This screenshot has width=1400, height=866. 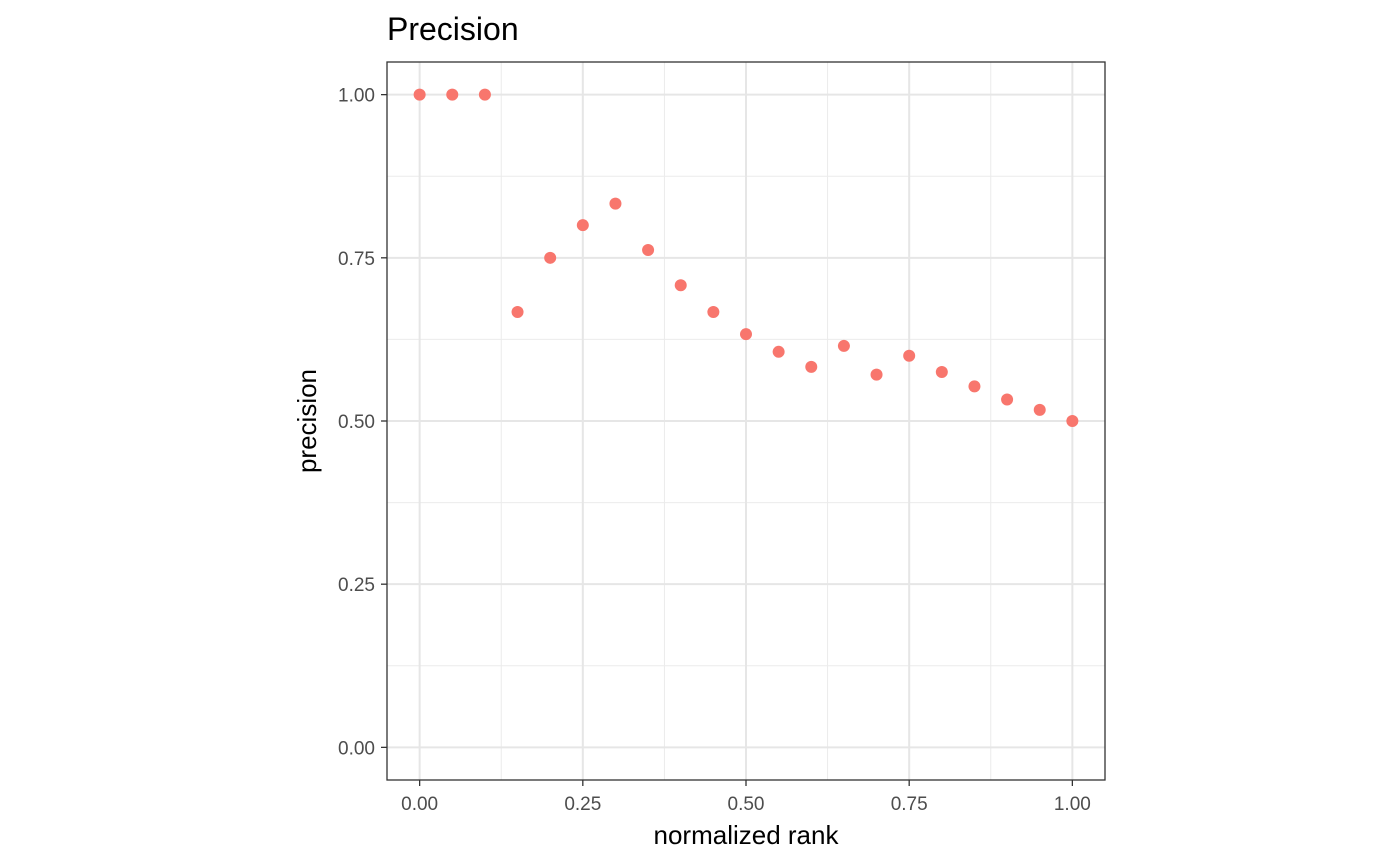 What do you see at coordinates (909, 804) in the screenshot?
I see `x-tick-label: 0.75` at bounding box center [909, 804].